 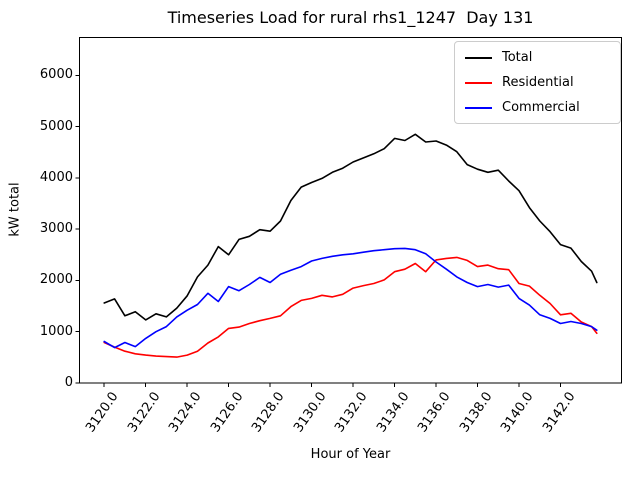 What do you see at coordinates (68, 382) in the screenshot?
I see `y-tick-label: 0` at bounding box center [68, 382].